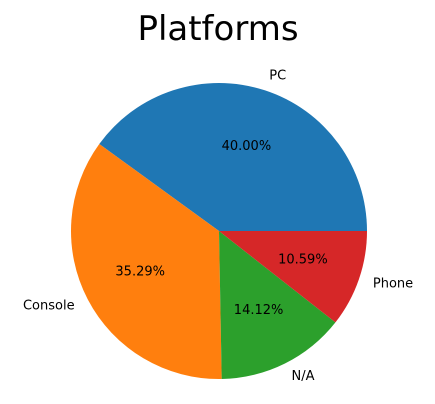 The image size is (435, 404). Describe the element at coordinates (303, 376) in the screenshot. I see `slice-label-n-a: N/A` at that location.